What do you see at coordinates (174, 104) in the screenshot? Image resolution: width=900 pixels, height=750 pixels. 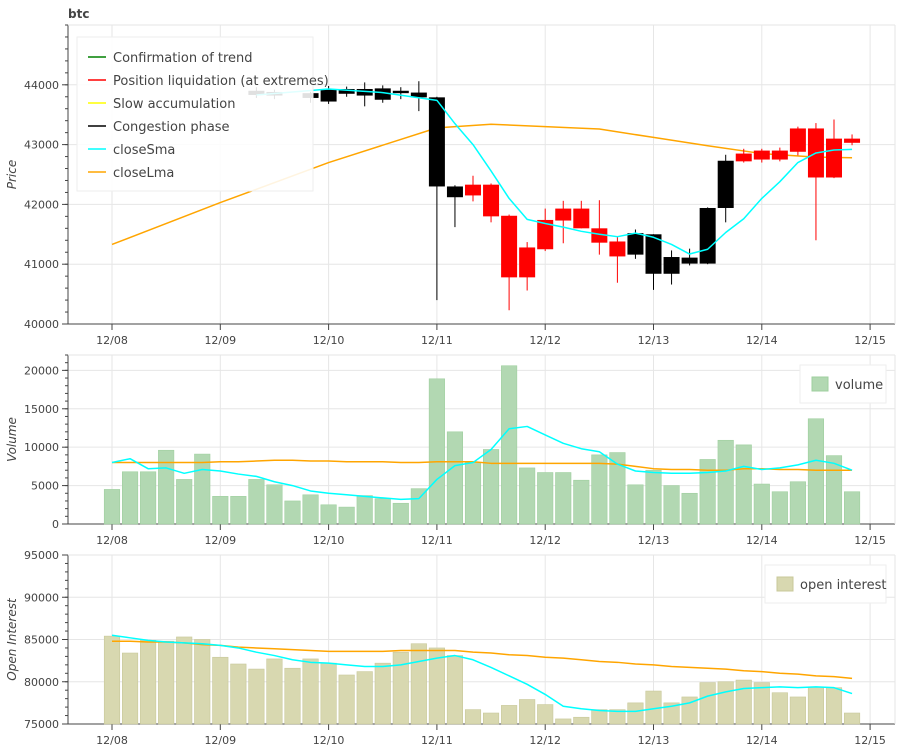 I see `legend-label: Slow accumulation` at bounding box center [174, 104].